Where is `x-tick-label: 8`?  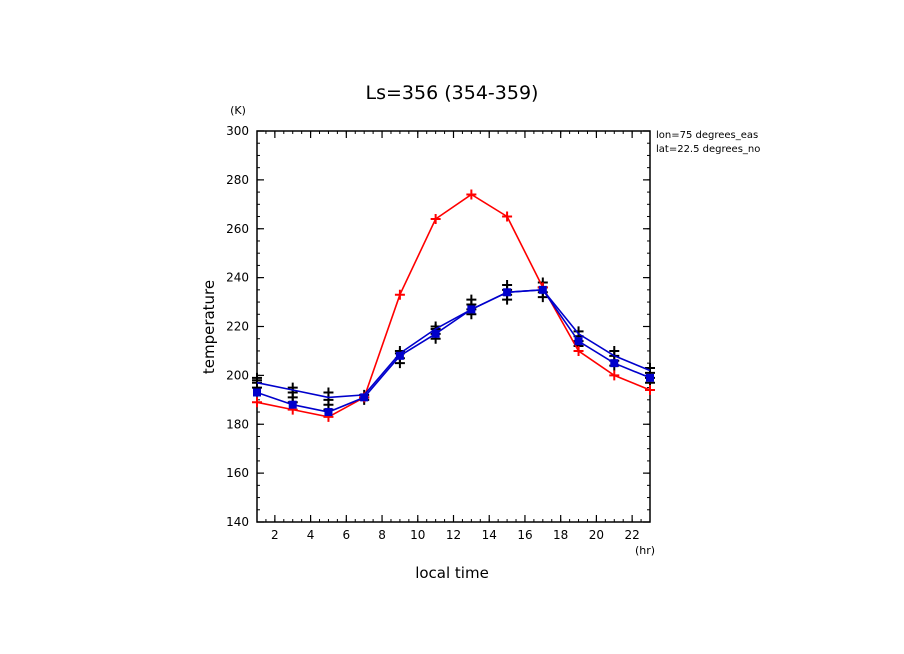
x-tick-label: 8 is located at coordinates (382, 535).